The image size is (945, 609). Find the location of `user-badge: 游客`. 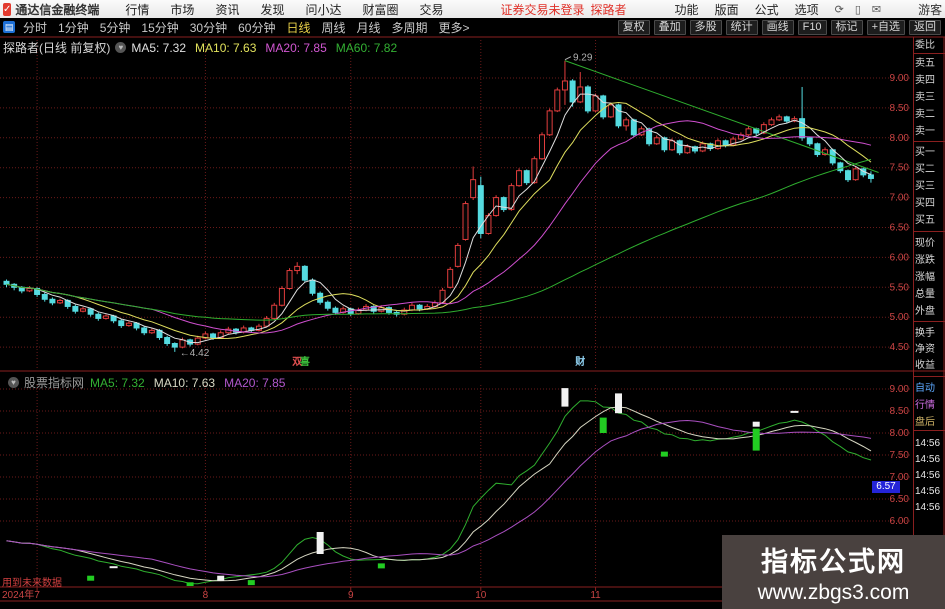

user-badge: 游客 is located at coordinates (930, 9).